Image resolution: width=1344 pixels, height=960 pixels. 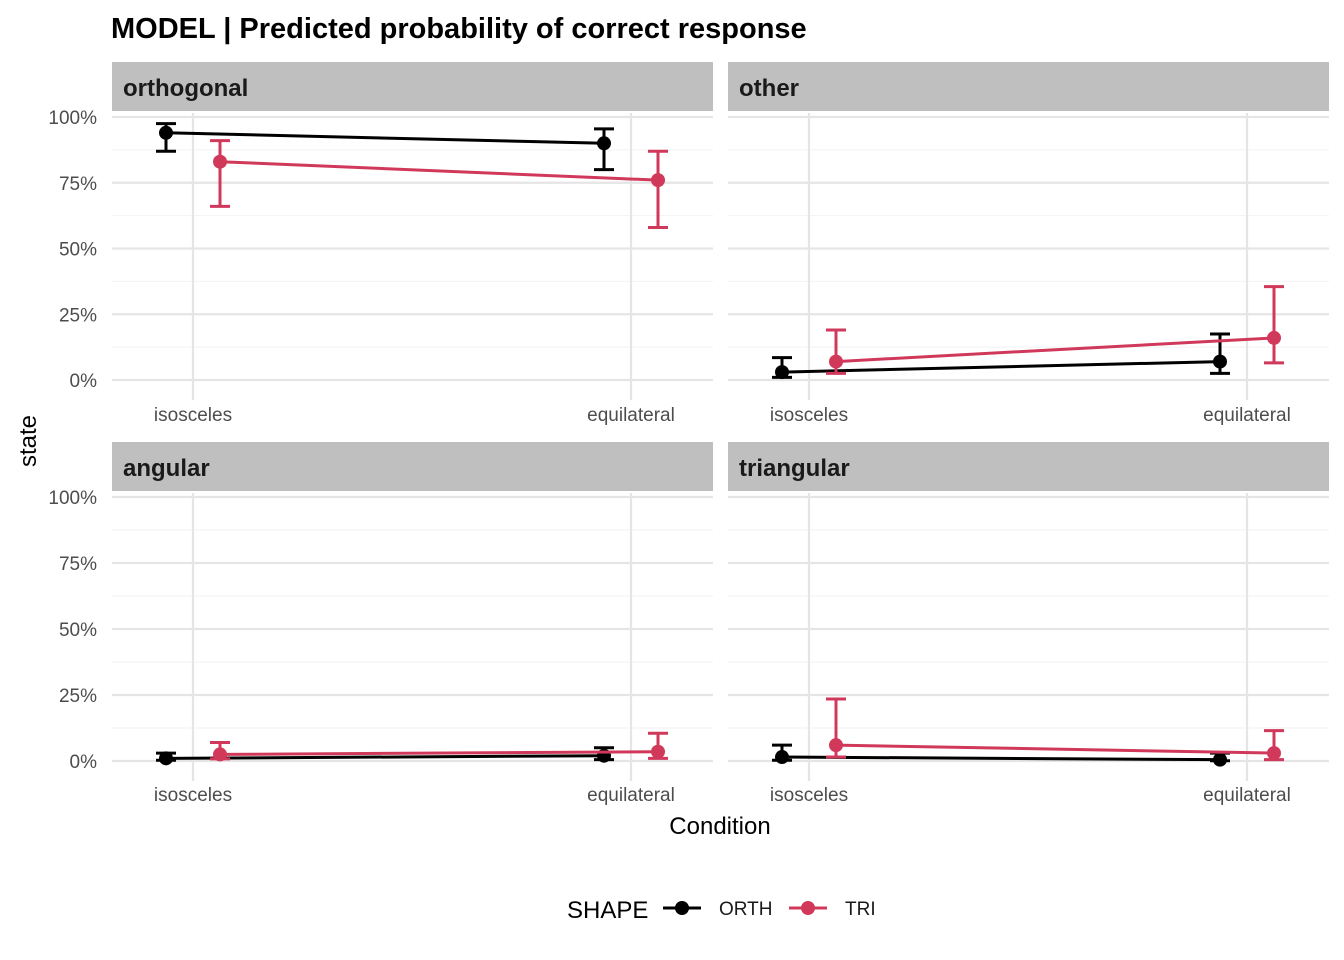 I want to click on facet-label: orthogonal, so click(x=185, y=88).